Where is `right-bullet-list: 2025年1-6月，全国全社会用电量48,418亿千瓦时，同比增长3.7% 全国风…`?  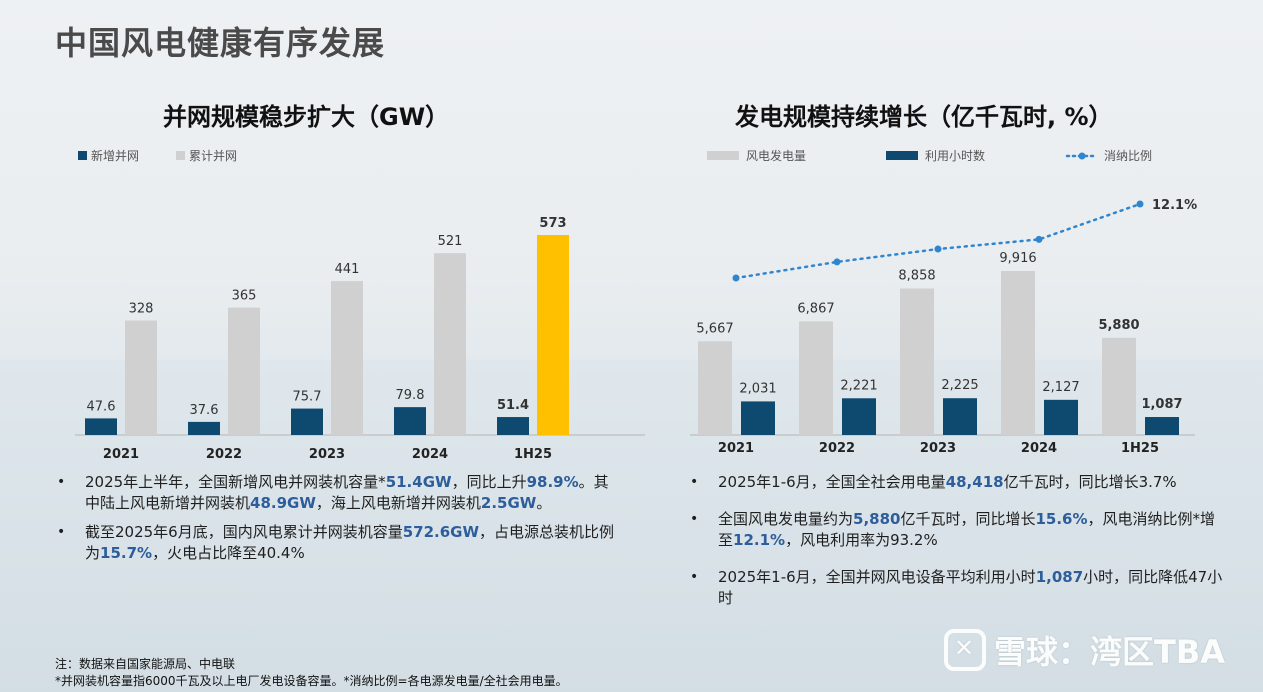
right-bullet-list: 2025年1-6月，全国全社会用电量48,418亿千瓦时，同比增长3.7% 全国风… is located at coordinates (955, 540).